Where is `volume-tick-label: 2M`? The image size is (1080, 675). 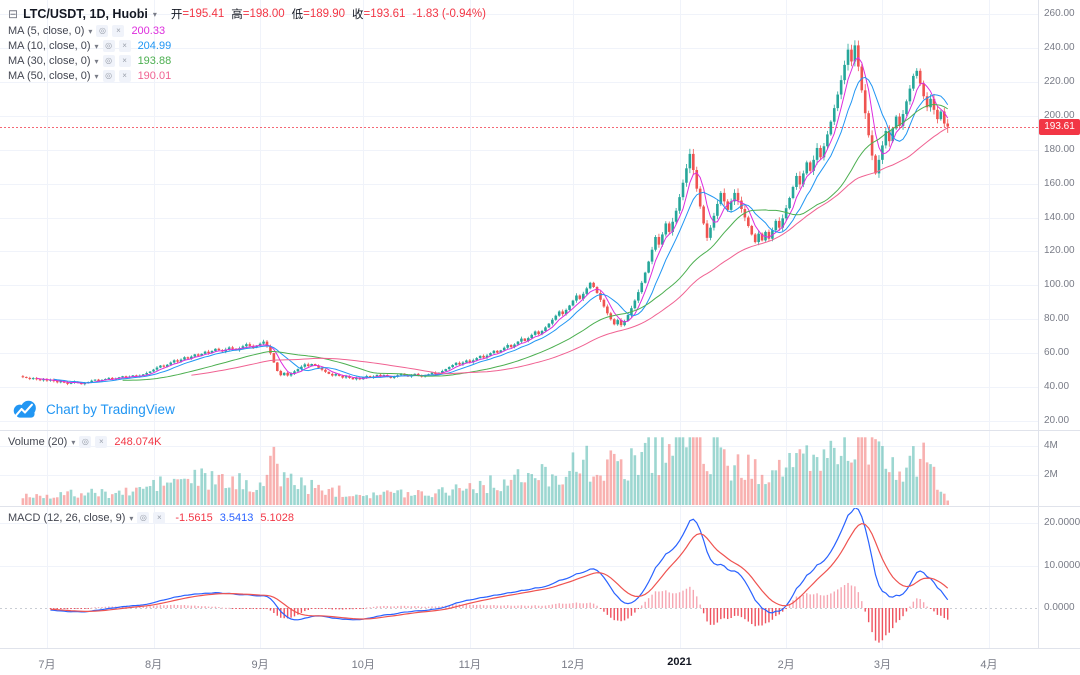 volume-tick-label: 2M is located at coordinates (1051, 474).